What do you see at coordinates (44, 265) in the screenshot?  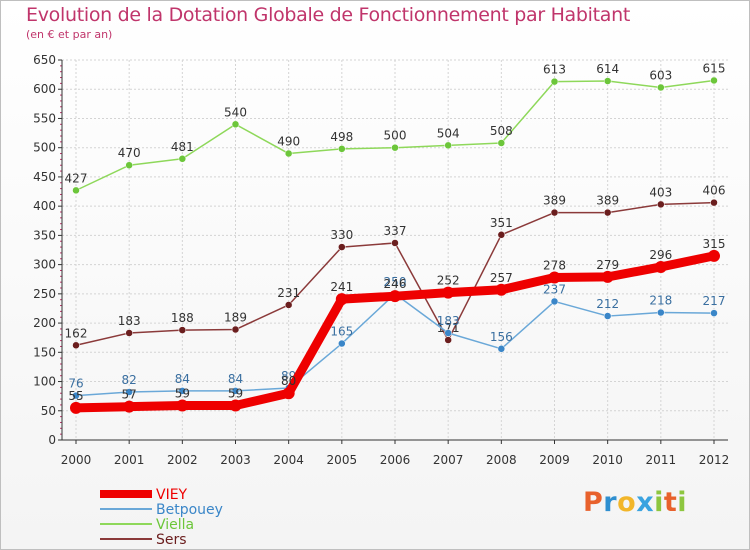 I see `y-tick-label: 300` at bounding box center [44, 265].